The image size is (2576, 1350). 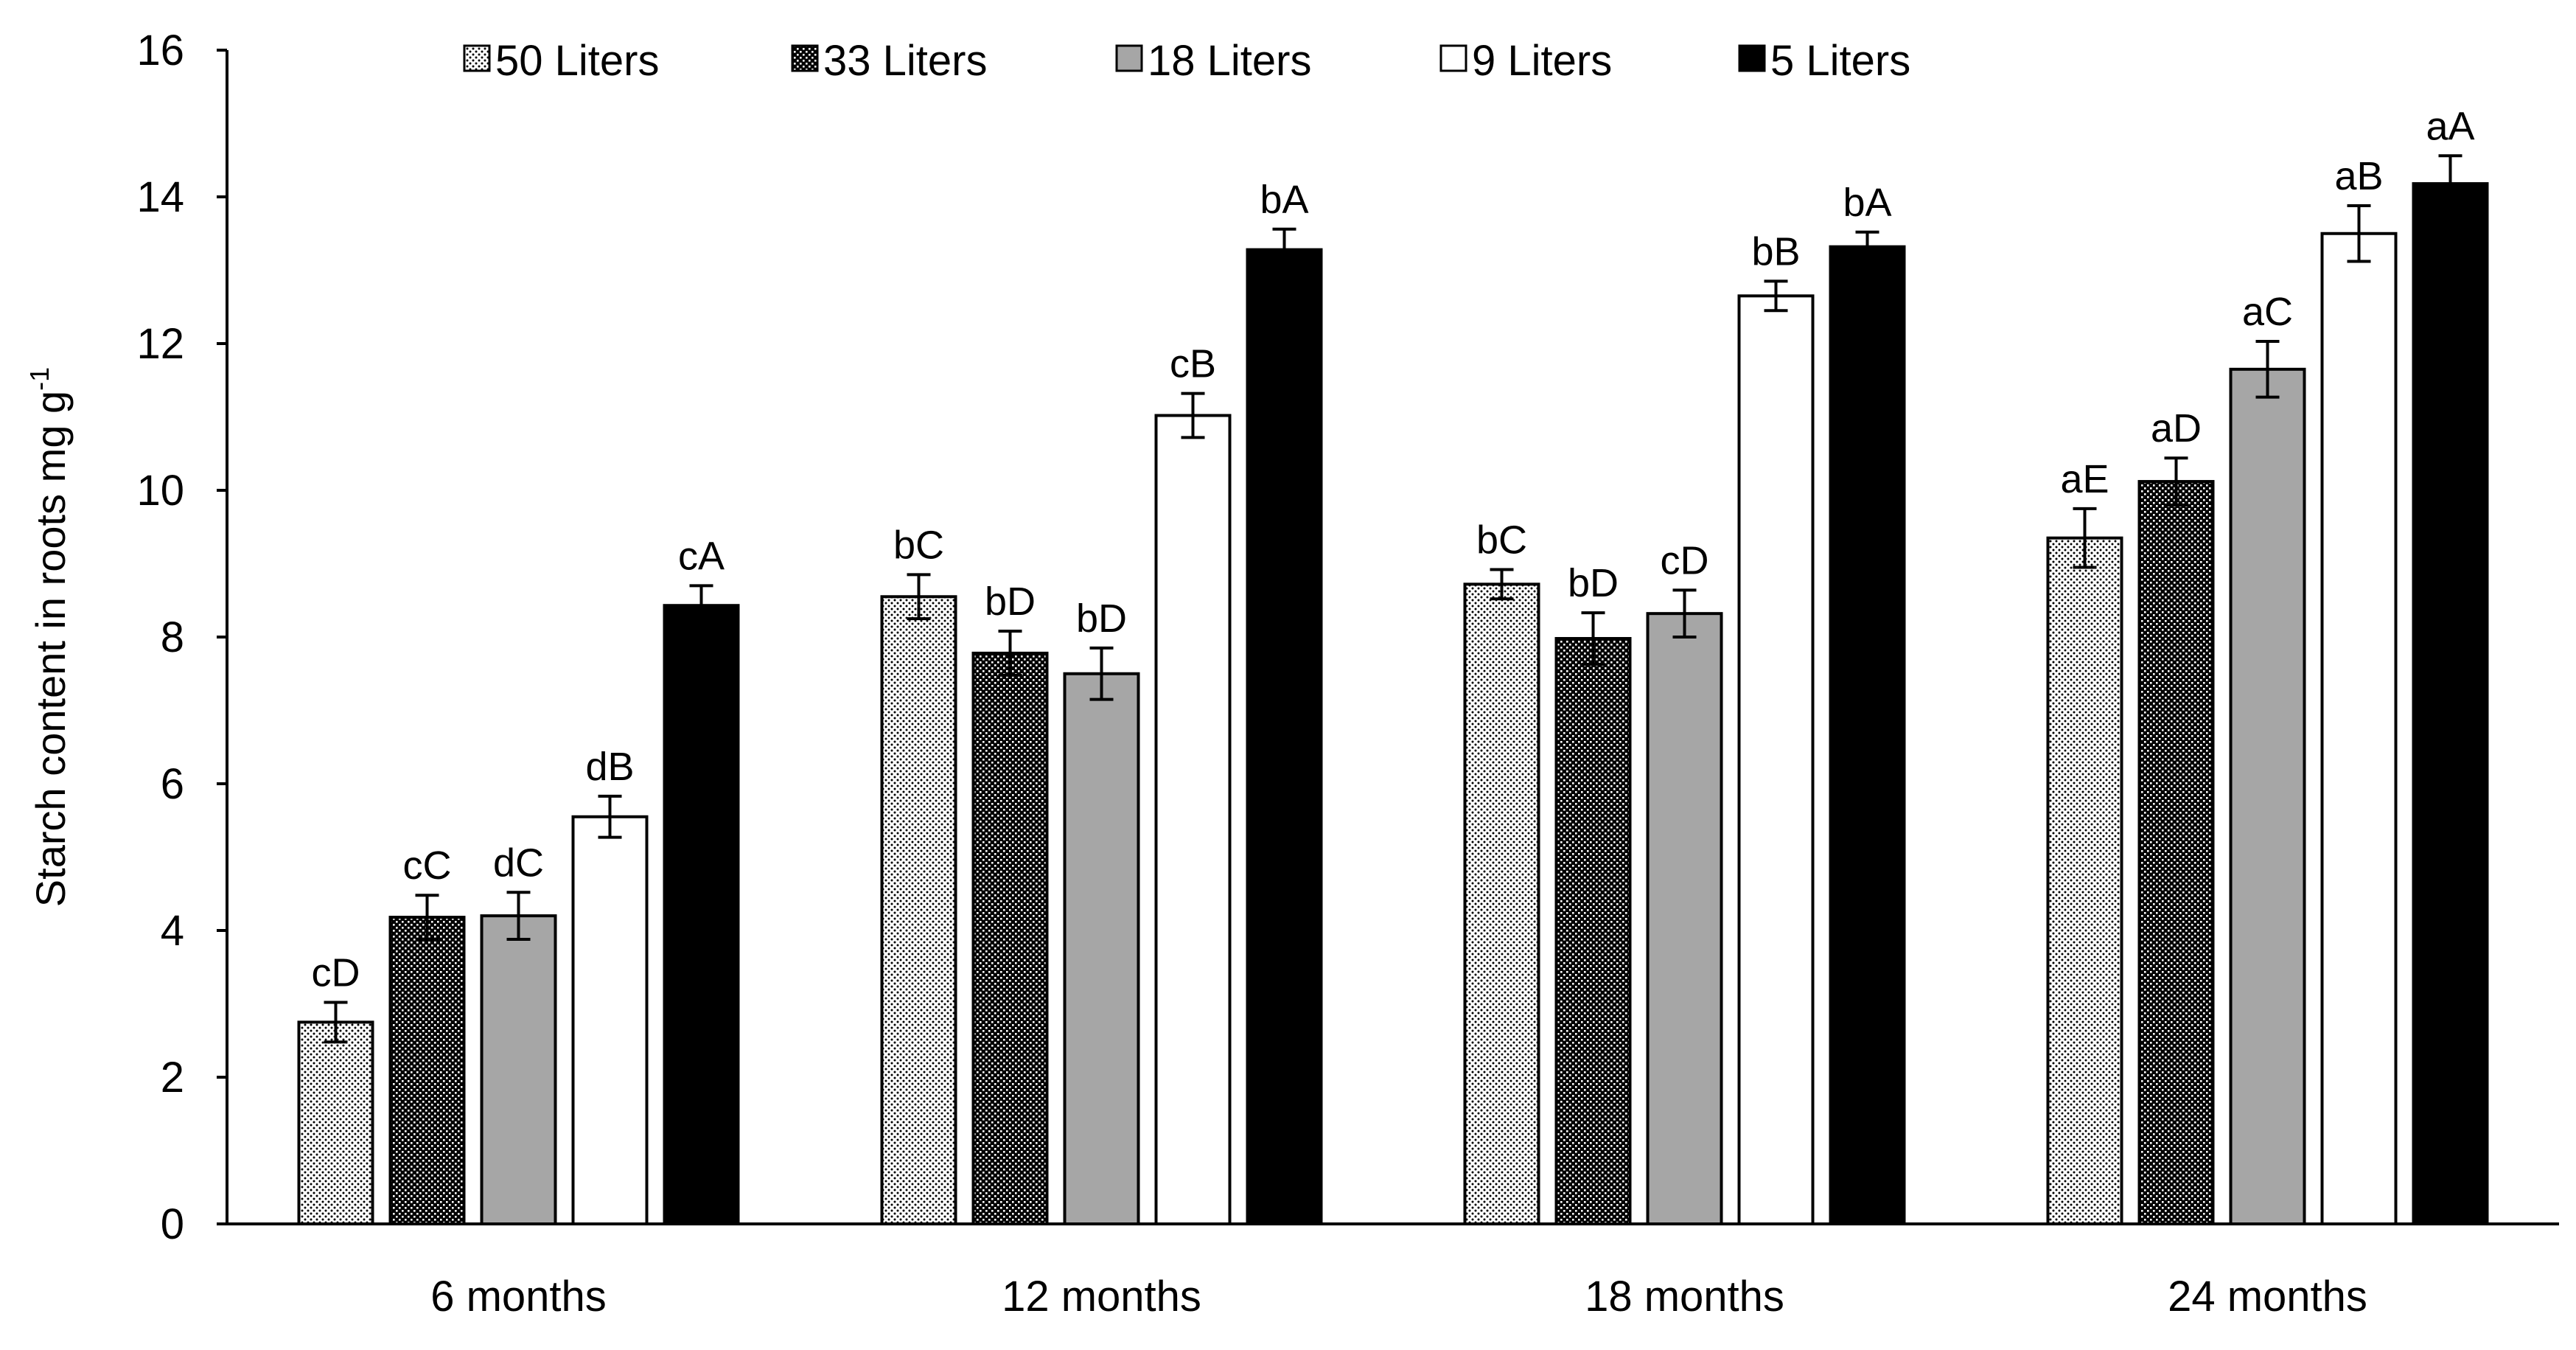 I want to click on legend-item: 33 Liters, so click(x=889, y=61).